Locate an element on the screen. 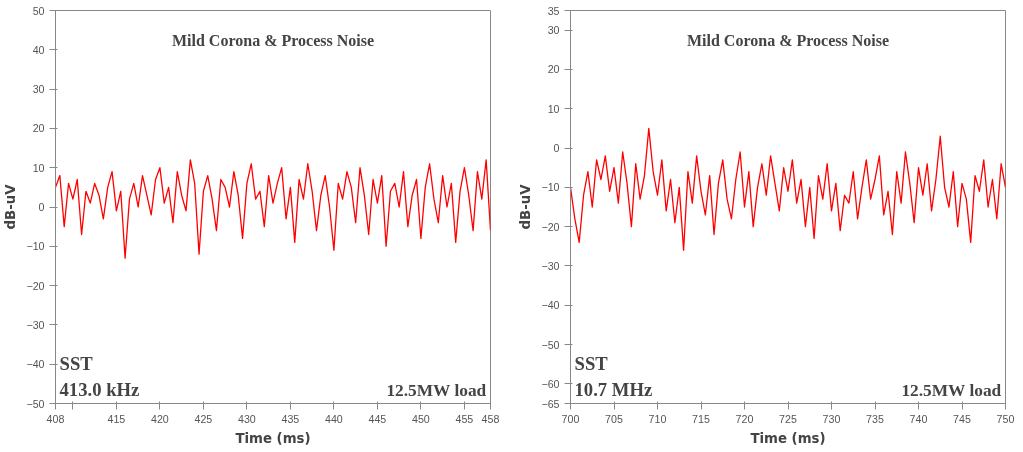 This screenshot has height=452, width=1023. x-tick-label: 735 is located at coordinates (875, 418).